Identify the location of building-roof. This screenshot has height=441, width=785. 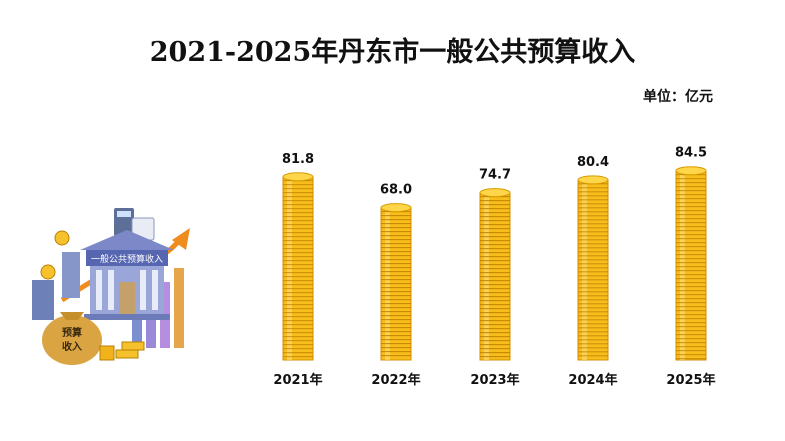
(127, 240).